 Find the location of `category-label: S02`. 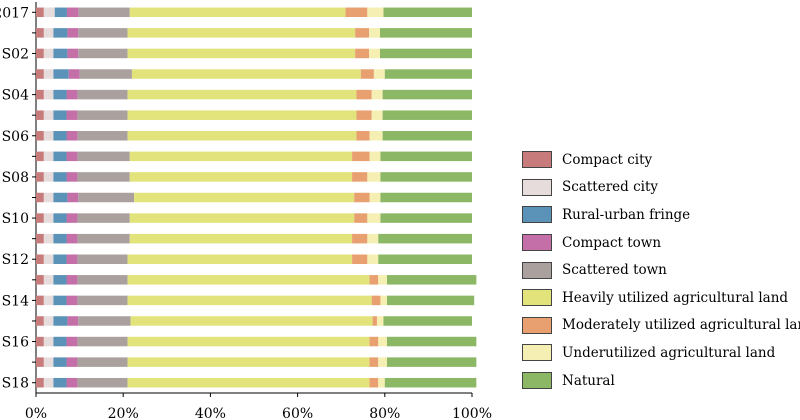

category-label: S02 is located at coordinates (15, 54).